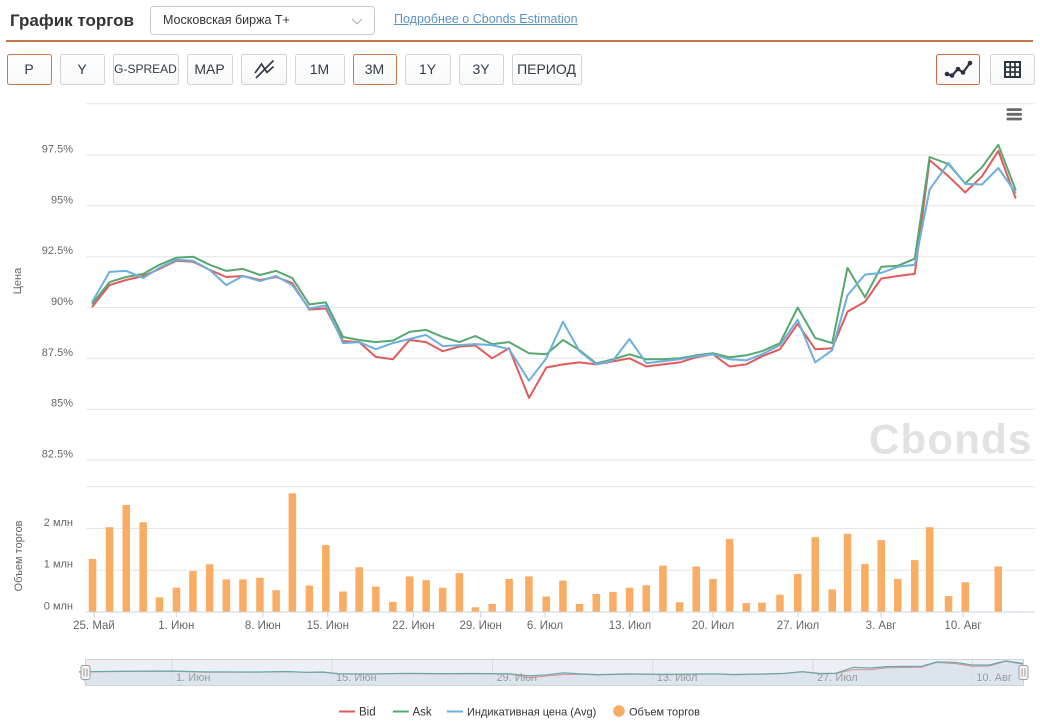  I want to click on svg-text: 6. Июл, so click(545, 626).